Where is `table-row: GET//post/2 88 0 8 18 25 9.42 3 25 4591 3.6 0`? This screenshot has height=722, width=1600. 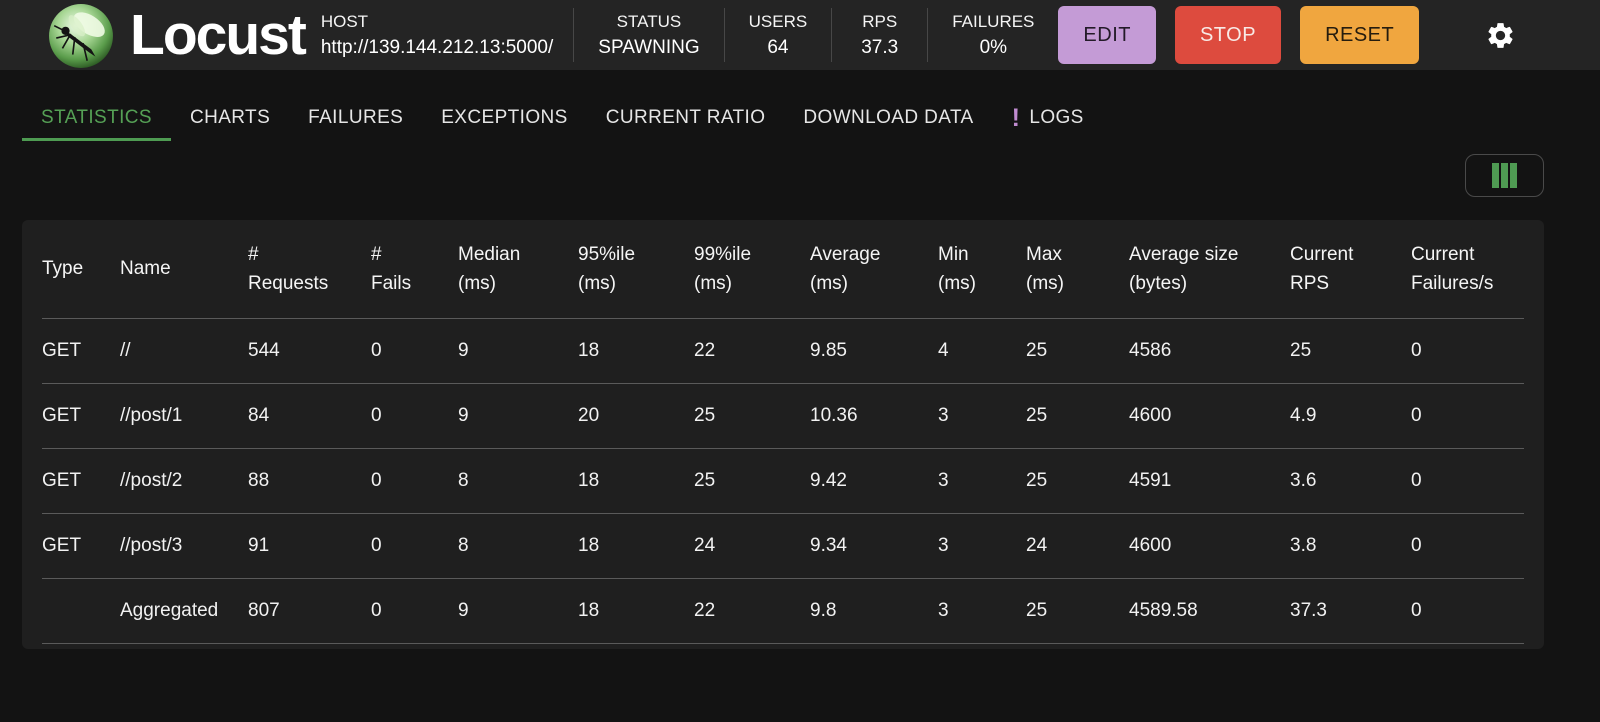
table-row: GET//post/2 88 0 8 18 25 9.42 3 25 4591 3.6 0 is located at coordinates (783, 481).